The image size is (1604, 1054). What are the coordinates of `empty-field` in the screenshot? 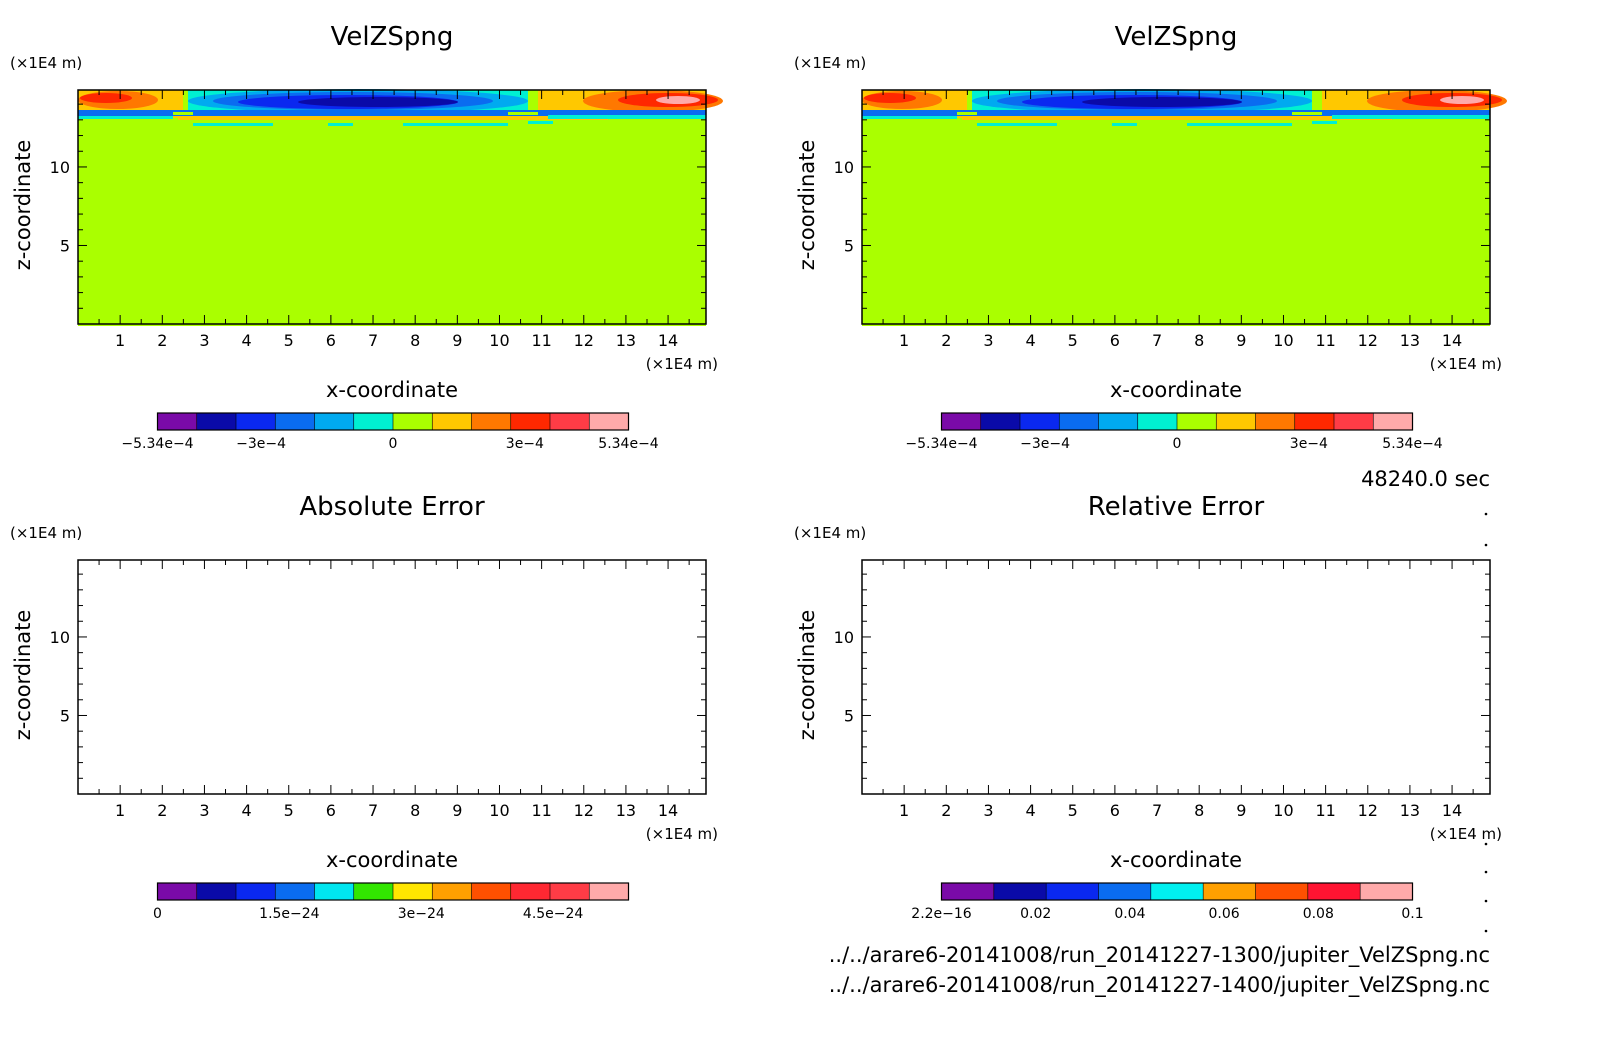 It's located at (392, 677).